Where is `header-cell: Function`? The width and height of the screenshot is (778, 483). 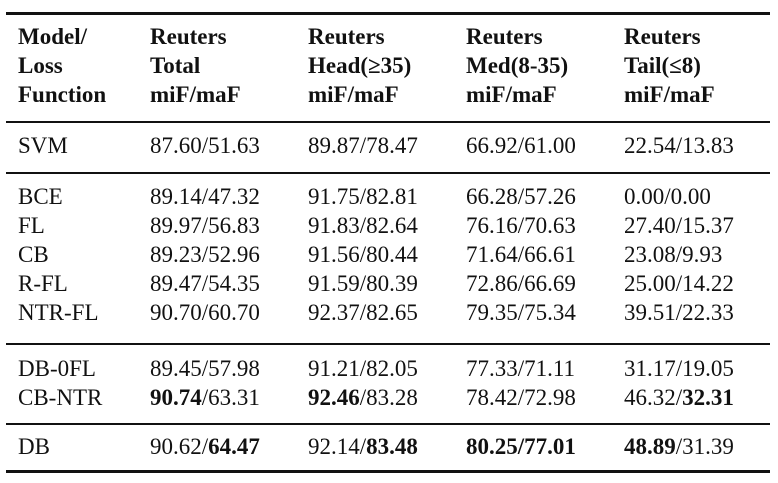
header-cell: Function is located at coordinates (62, 94).